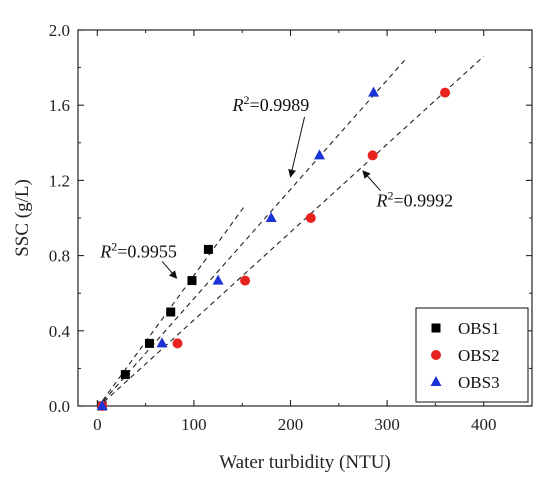 Image resolution: width=550 pixels, height=482 pixels. I want to click on legend-label-obs3: OBS3, so click(479, 382).